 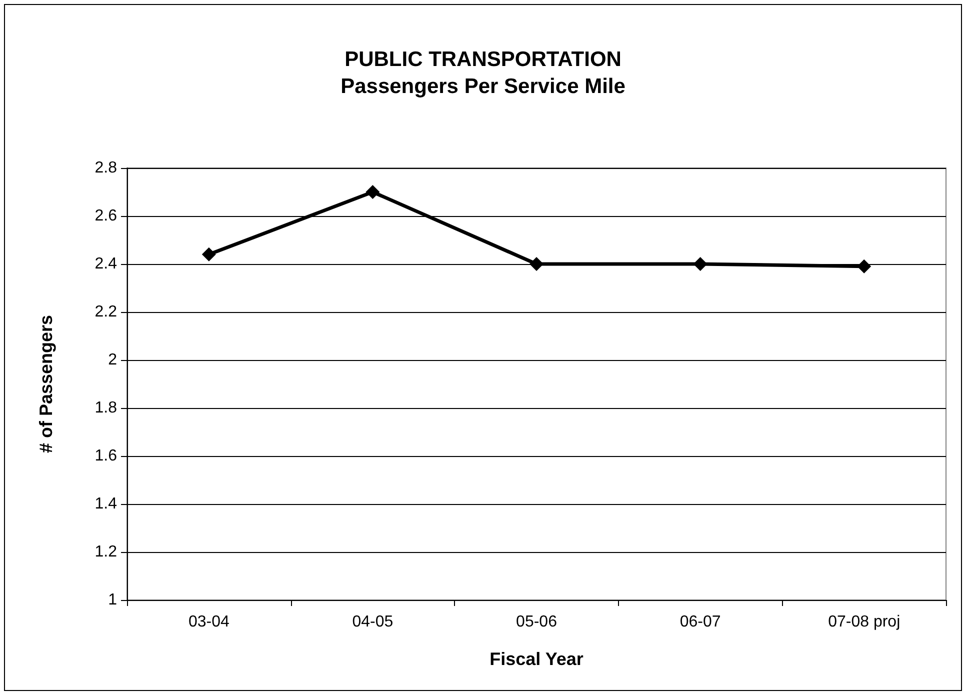 I want to click on x-tick-label: 07-08 proj, so click(x=864, y=622).